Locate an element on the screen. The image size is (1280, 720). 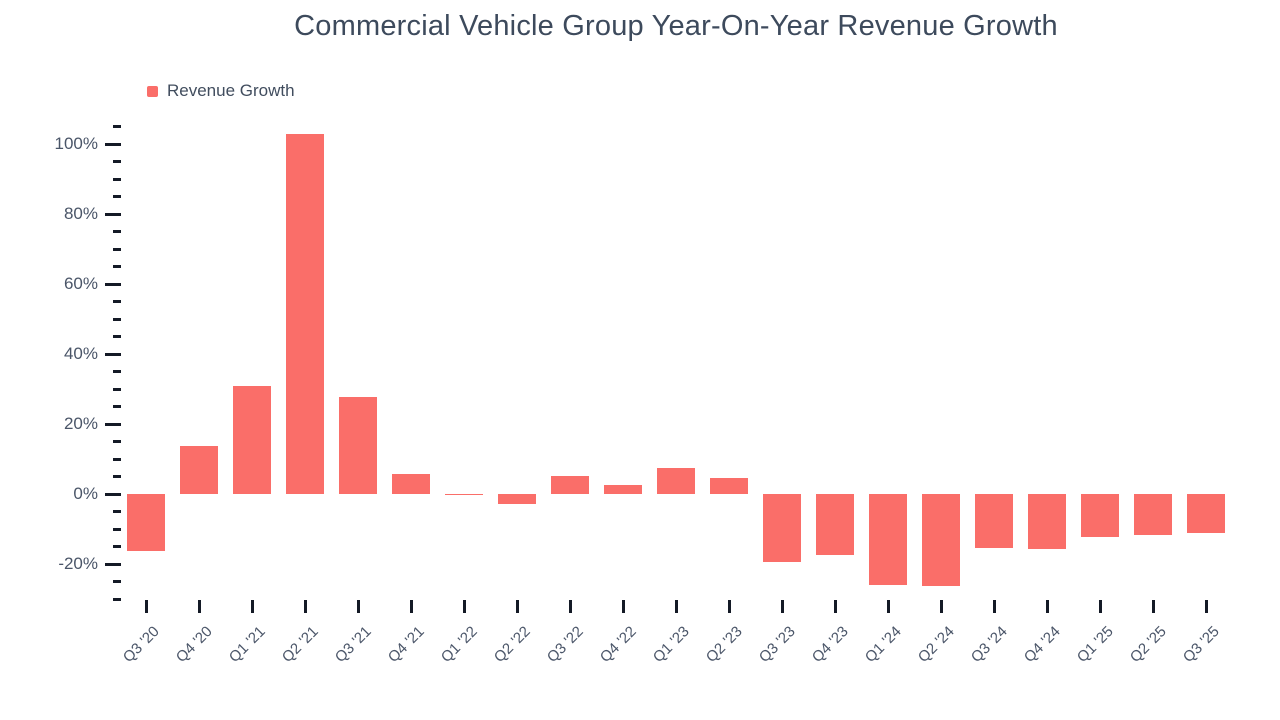
x-category-label: Q3 '25 is located at coordinates (1202, 644).